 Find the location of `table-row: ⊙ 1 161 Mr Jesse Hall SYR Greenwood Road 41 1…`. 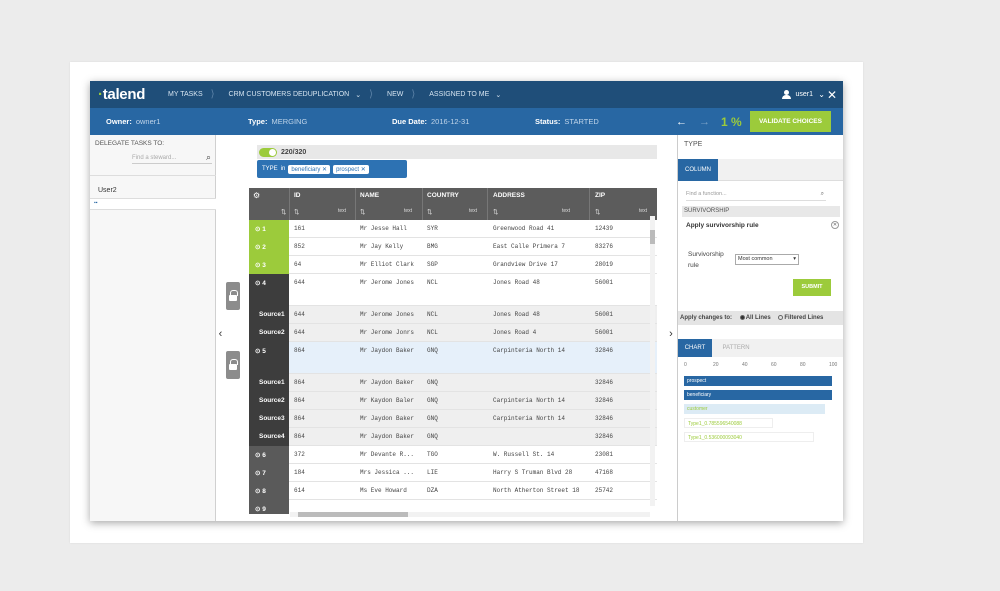

table-row: ⊙ 1 161 Mr Jesse Hall SYR Greenwood Road 41 1… is located at coordinates (453, 229).